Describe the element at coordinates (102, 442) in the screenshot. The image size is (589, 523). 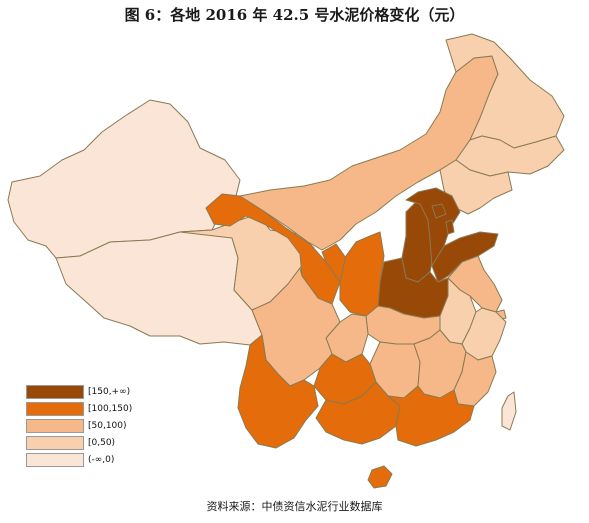
I see `legend-label: [0,50)` at that location.